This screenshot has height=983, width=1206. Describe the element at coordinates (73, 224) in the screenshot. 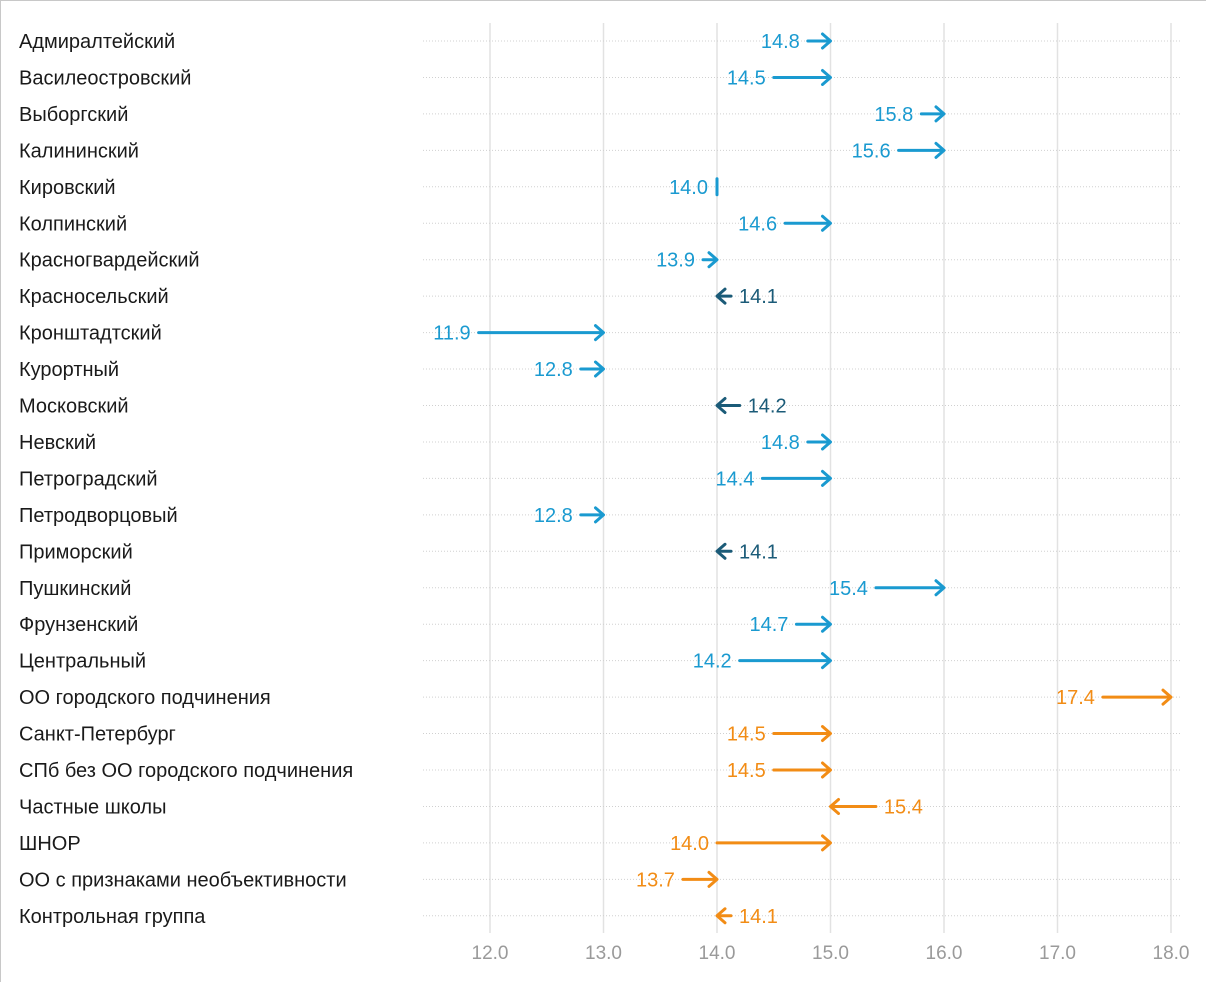

I see `row-label: Колпинский` at that location.